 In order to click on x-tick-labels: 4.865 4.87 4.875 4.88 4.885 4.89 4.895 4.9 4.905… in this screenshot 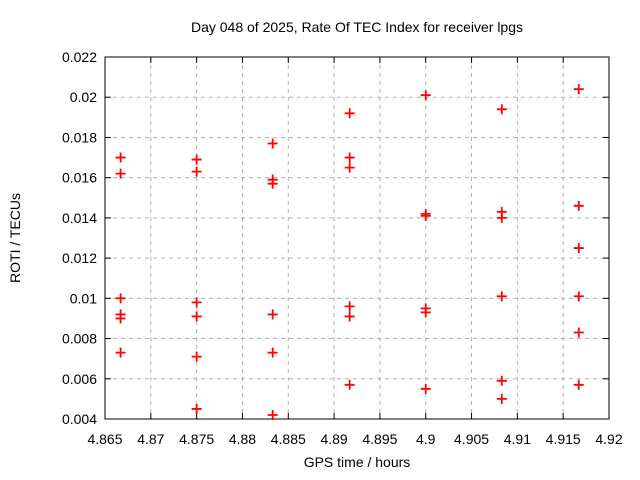, I will do `click(354, 439)`.